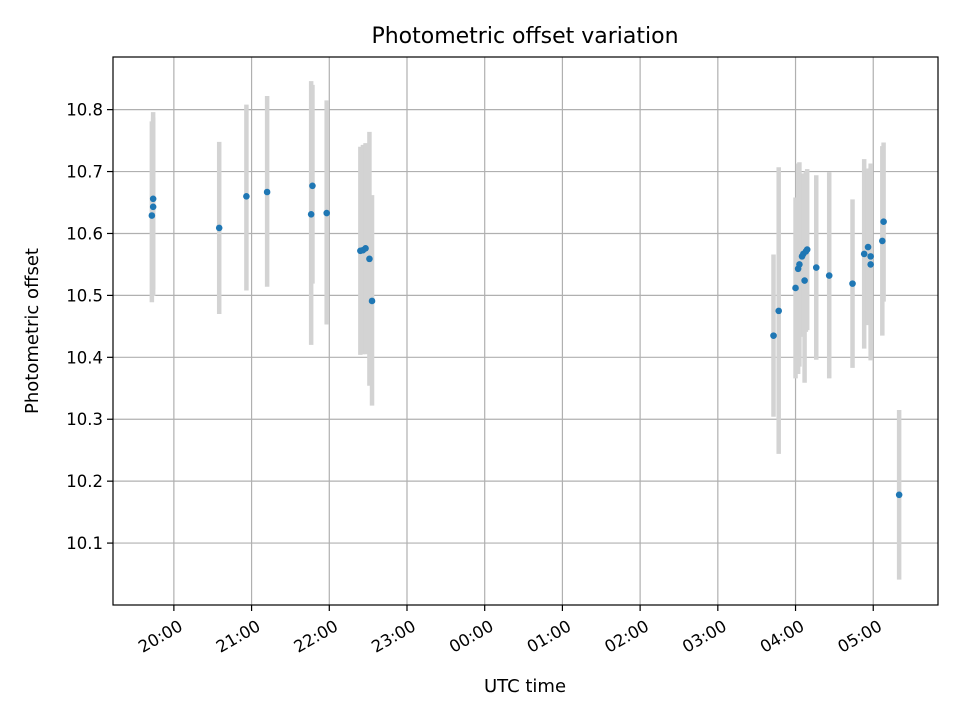 Image resolution: width=960 pixels, height=720 pixels. I want to click on y-tick-label: 10.8, so click(84, 110).